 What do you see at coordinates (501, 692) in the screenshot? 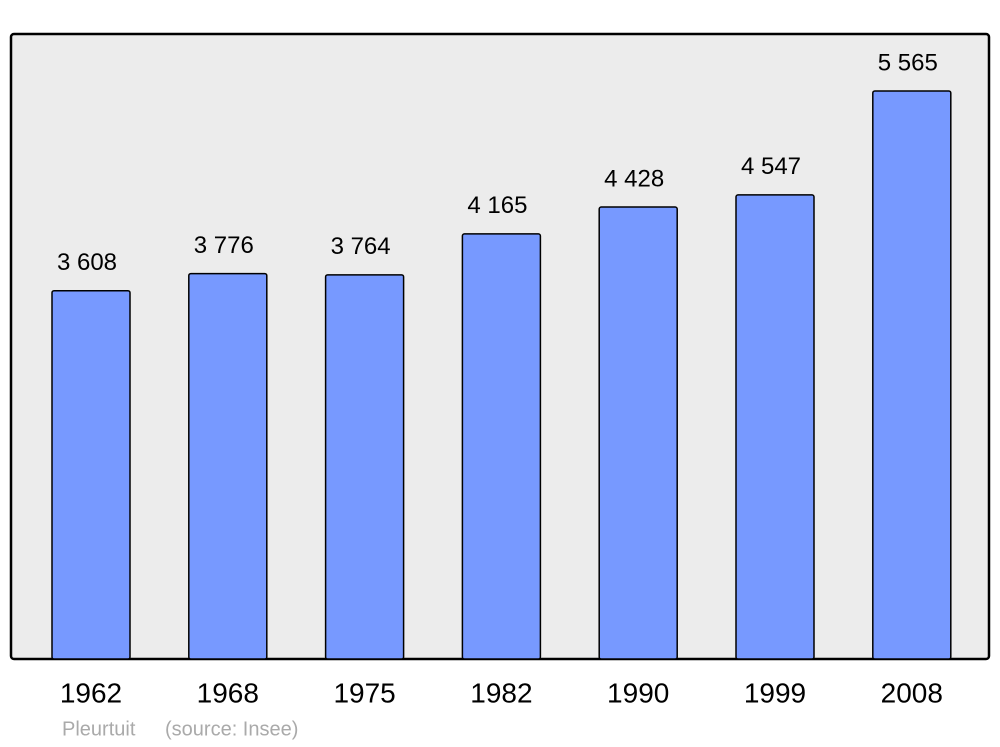
I see `x-tick-label: 1982` at bounding box center [501, 692].